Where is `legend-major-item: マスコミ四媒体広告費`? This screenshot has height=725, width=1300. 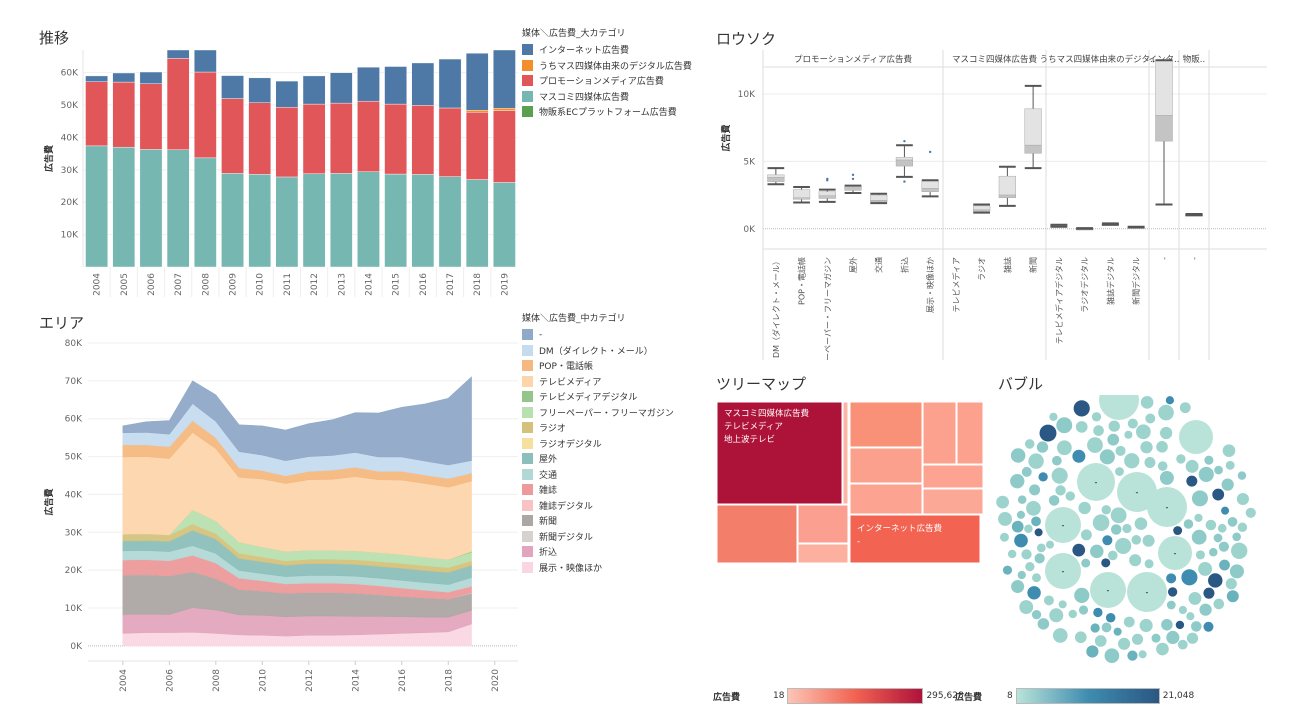 legend-major-item: マスコミ四媒体広告費 is located at coordinates (607, 97).